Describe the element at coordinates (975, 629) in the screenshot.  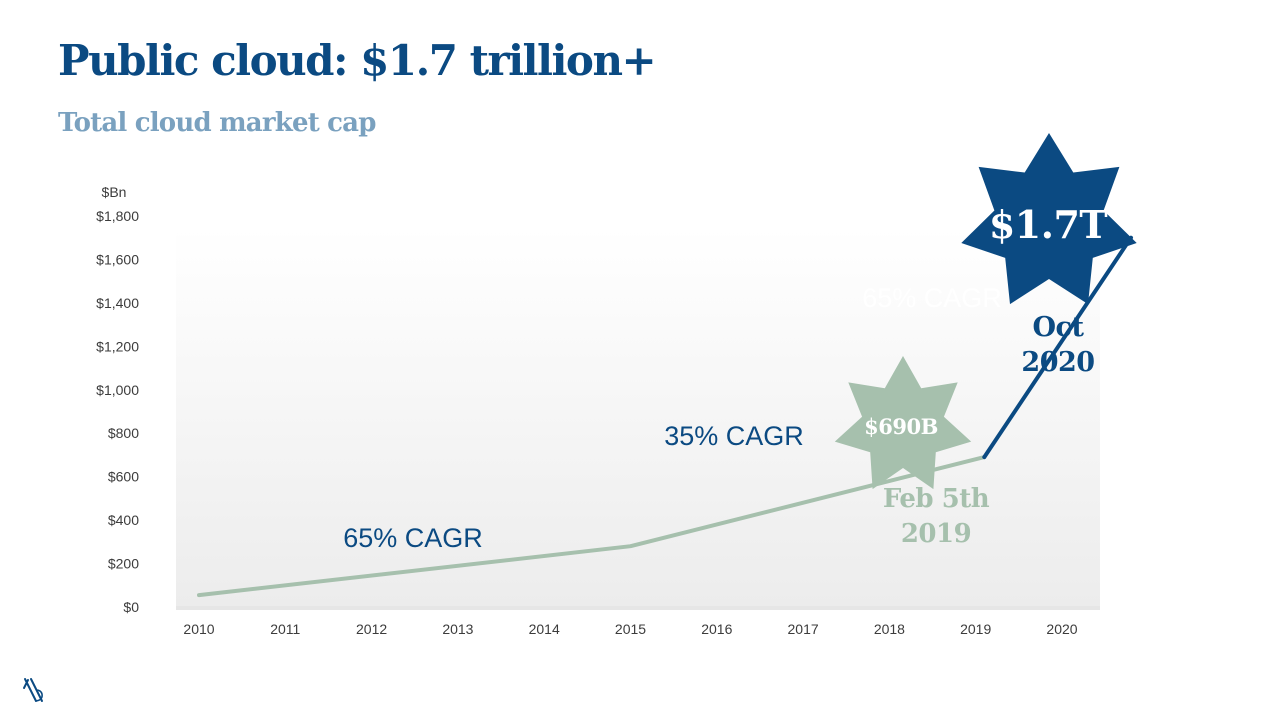
I see `x-tick-label: 2019` at that location.